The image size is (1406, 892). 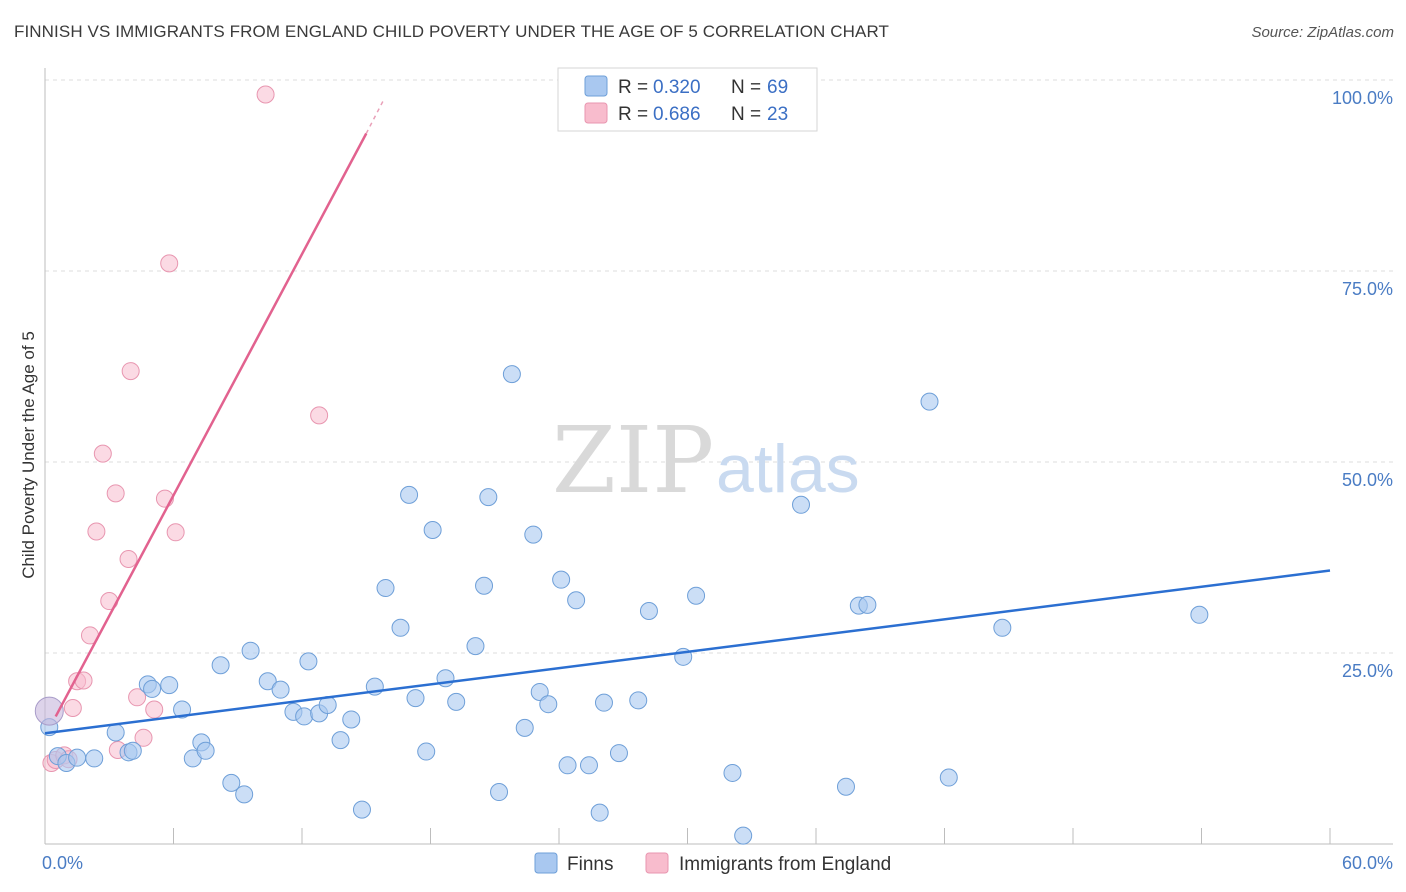 I want to click on watermark: ZIP atlas, so click(x=706, y=460).